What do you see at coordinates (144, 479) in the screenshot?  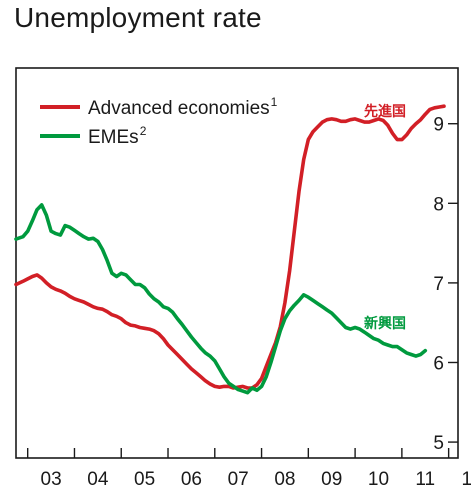 I see `x-tick-label: 05` at bounding box center [144, 479].